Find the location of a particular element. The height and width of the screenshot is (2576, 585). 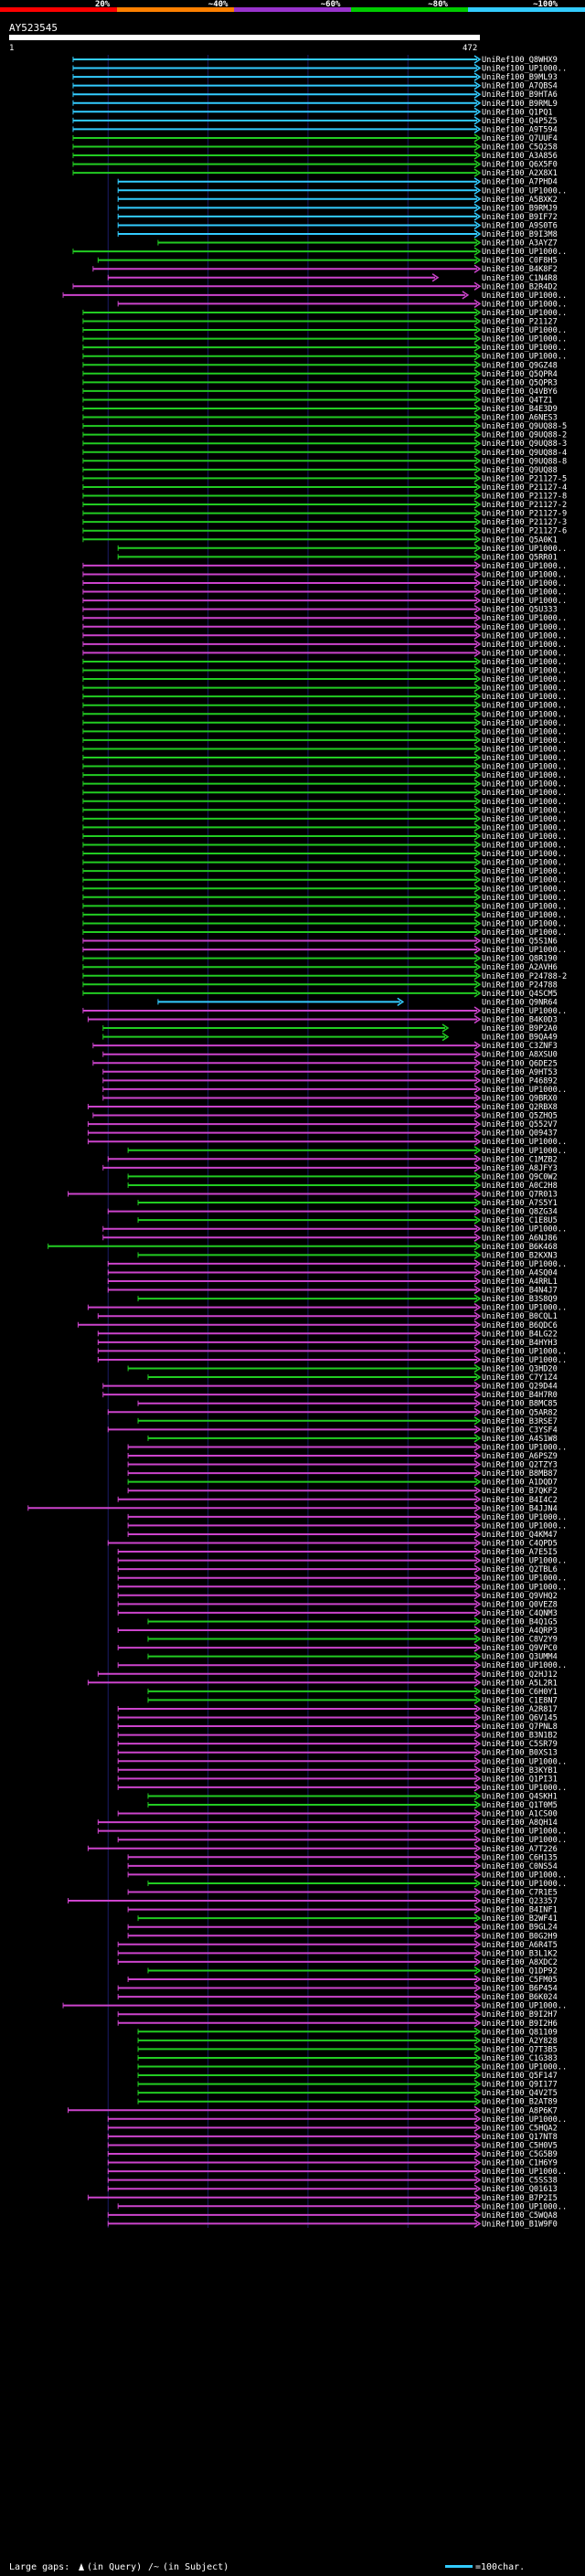

hit-label: UniRef100_A7QBS4 is located at coordinates (520, 86).